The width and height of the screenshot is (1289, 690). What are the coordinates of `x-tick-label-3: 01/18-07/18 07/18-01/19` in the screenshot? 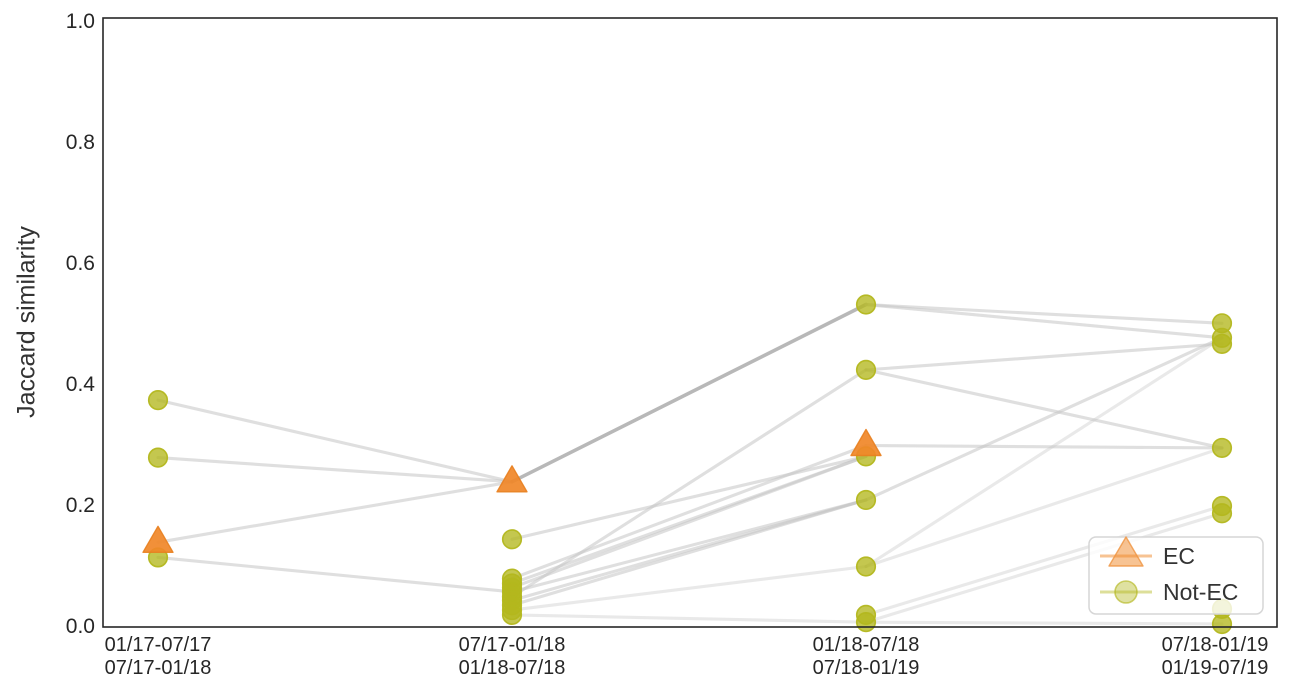 It's located at (866, 657).